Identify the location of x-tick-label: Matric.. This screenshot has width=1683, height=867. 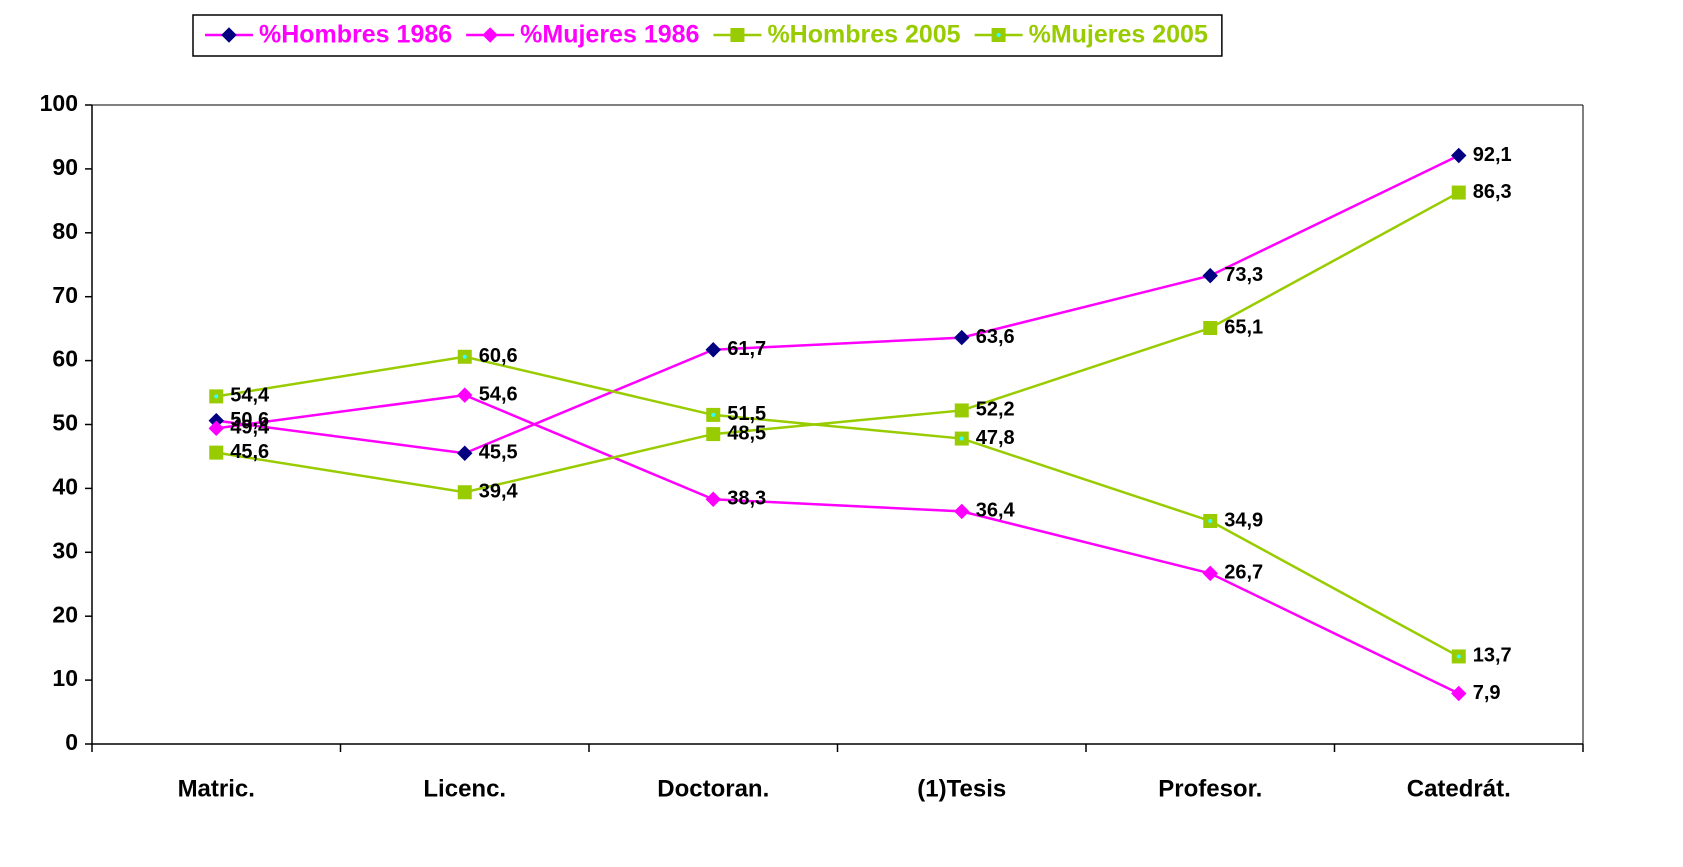
(216, 788).